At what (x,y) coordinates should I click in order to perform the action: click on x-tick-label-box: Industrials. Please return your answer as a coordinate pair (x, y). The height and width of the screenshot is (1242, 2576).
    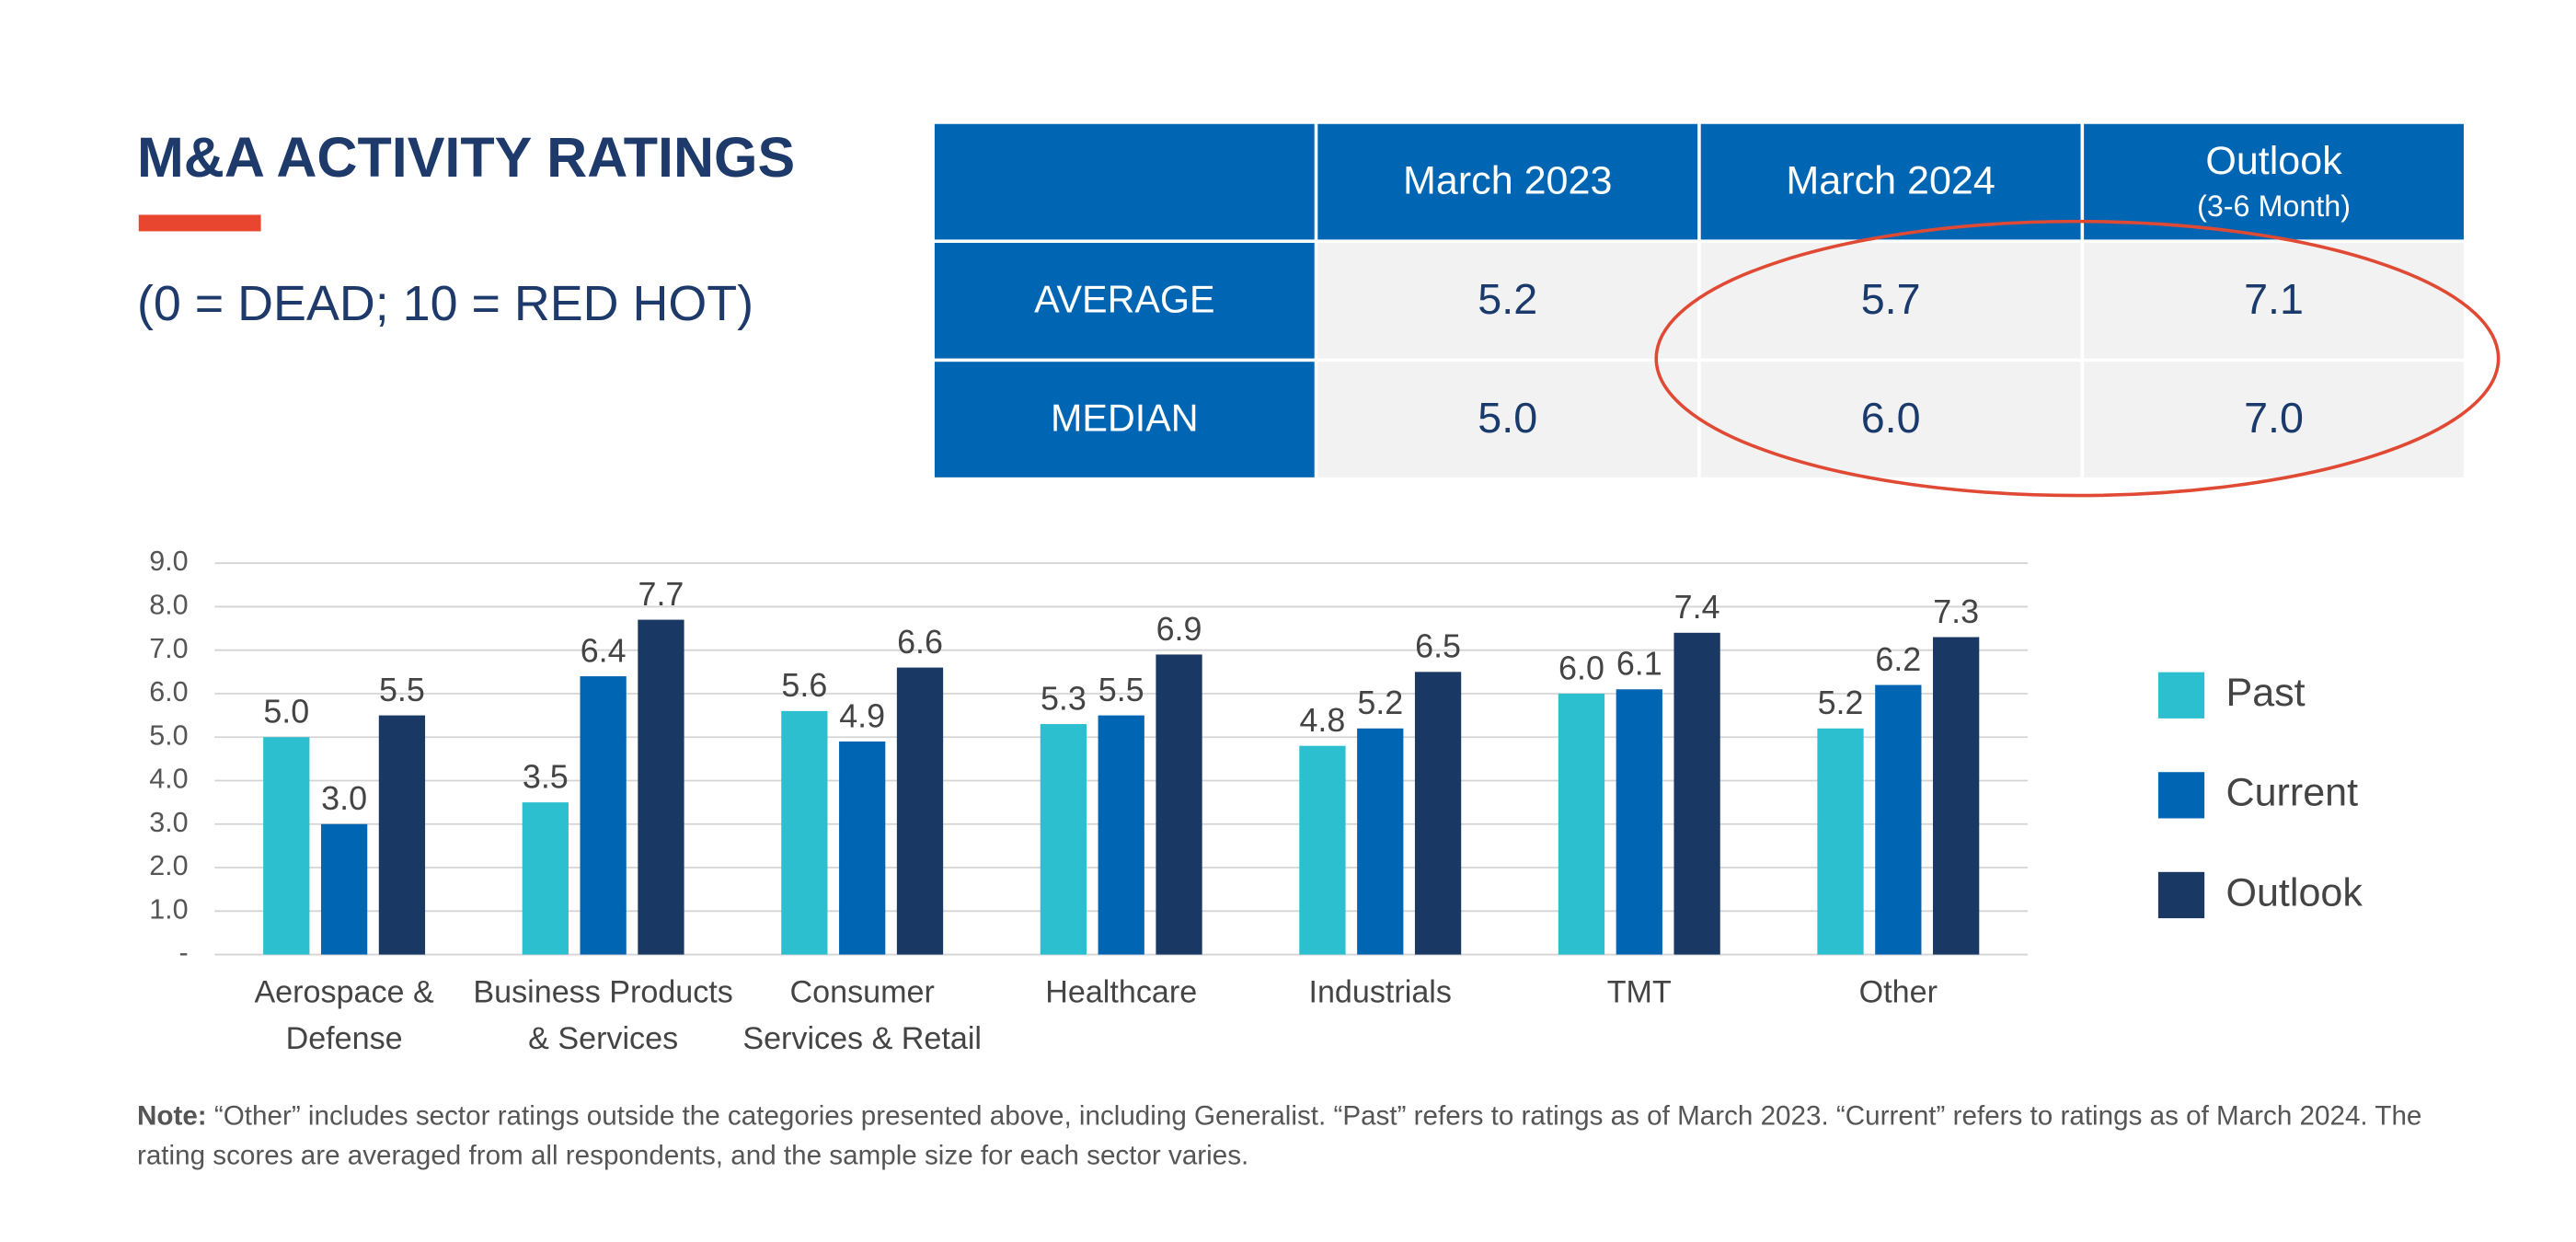
    Looking at the image, I should click on (1380, 993).